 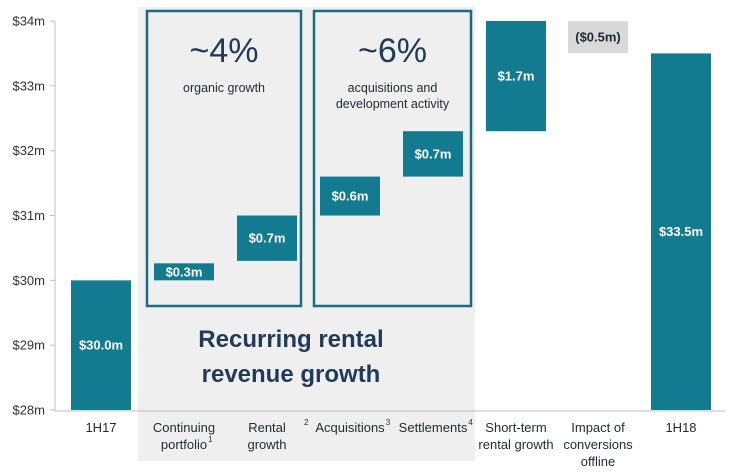 What do you see at coordinates (393, 104) in the screenshot?
I see `growth-subtitle: development activity` at bounding box center [393, 104].